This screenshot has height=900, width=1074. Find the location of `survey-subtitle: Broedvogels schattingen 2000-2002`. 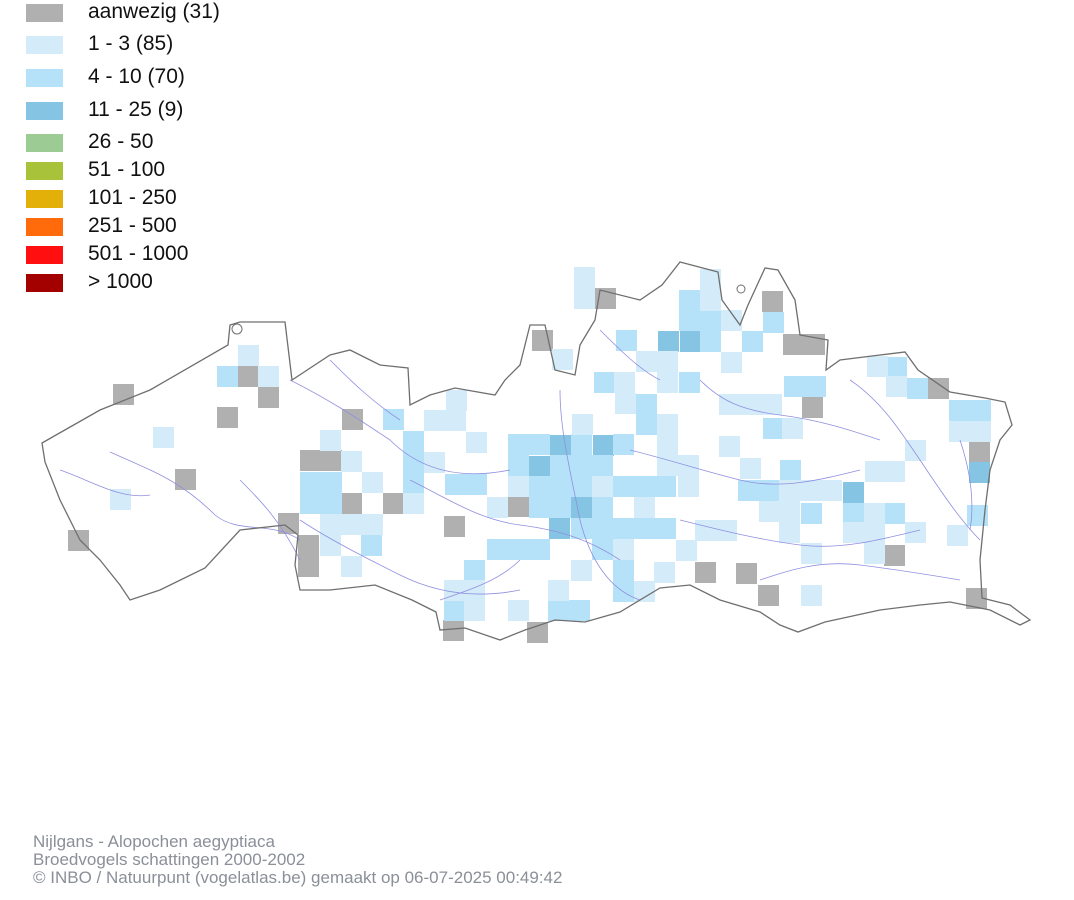

survey-subtitle: Broedvogels schattingen 2000-2002 is located at coordinates (169, 859).